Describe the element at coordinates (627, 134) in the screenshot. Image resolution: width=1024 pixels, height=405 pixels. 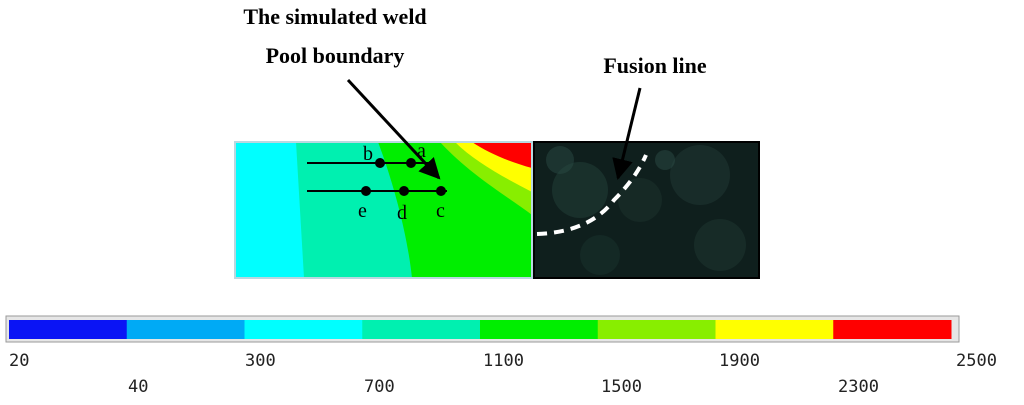
I see `fusion-line-arrow` at that location.